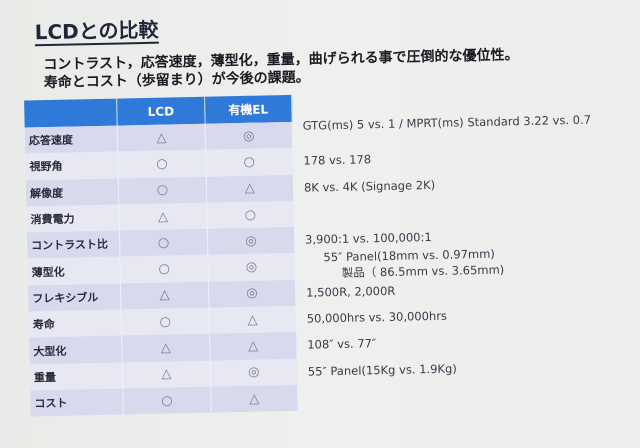 The height and width of the screenshot is (448, 640). What do you see at coordinates (248, 109) in the screenshot?
I see `header-oled: 有機EL` at bounding box center [248, 109].